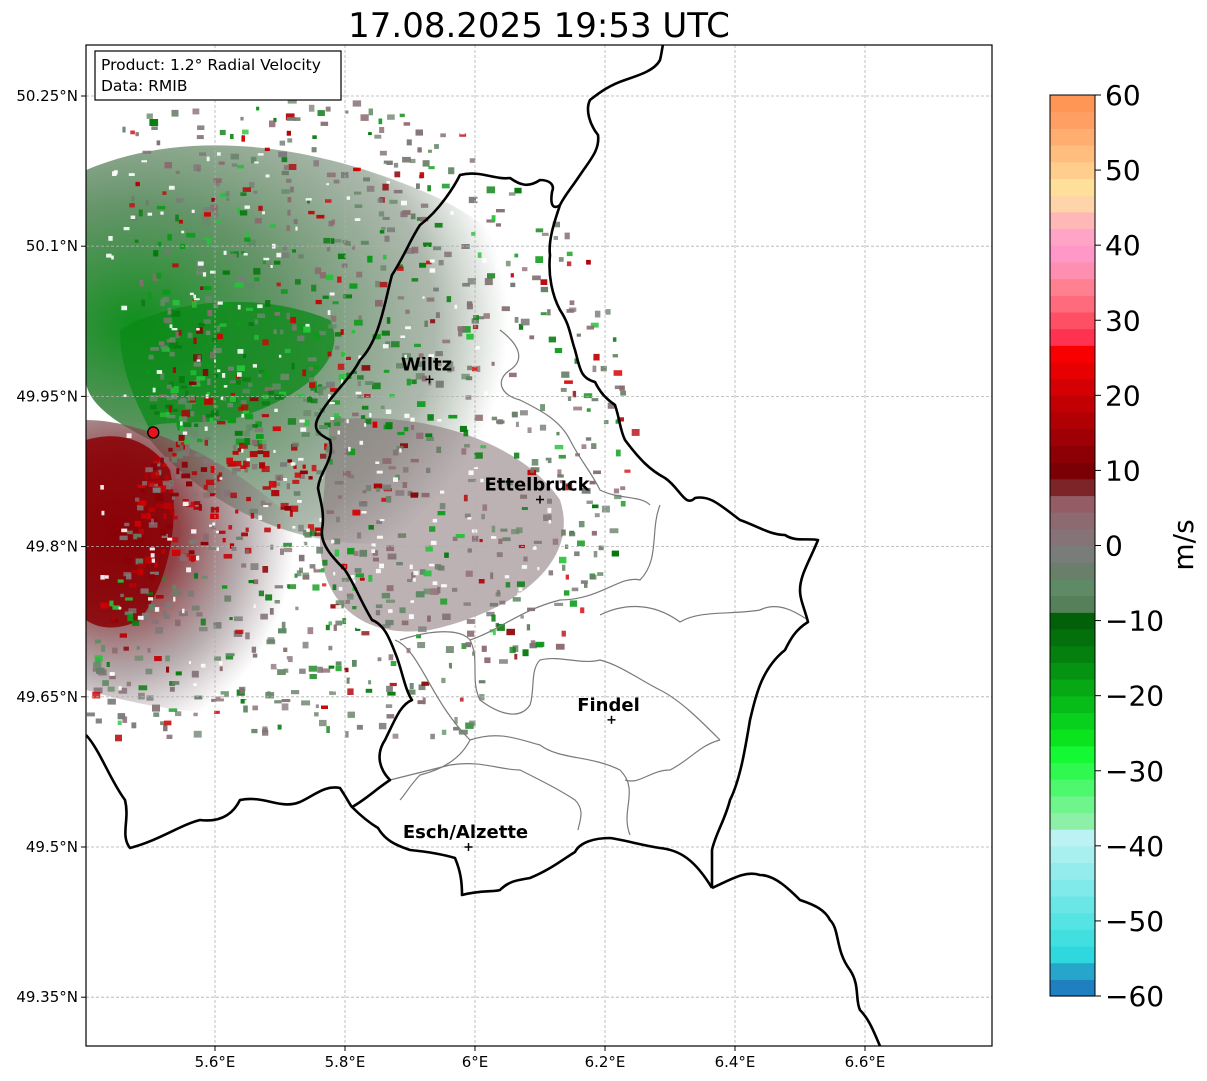 The image size is (1207, 1081). I want to click on border-germany-luxembourg, so click(684, 546).